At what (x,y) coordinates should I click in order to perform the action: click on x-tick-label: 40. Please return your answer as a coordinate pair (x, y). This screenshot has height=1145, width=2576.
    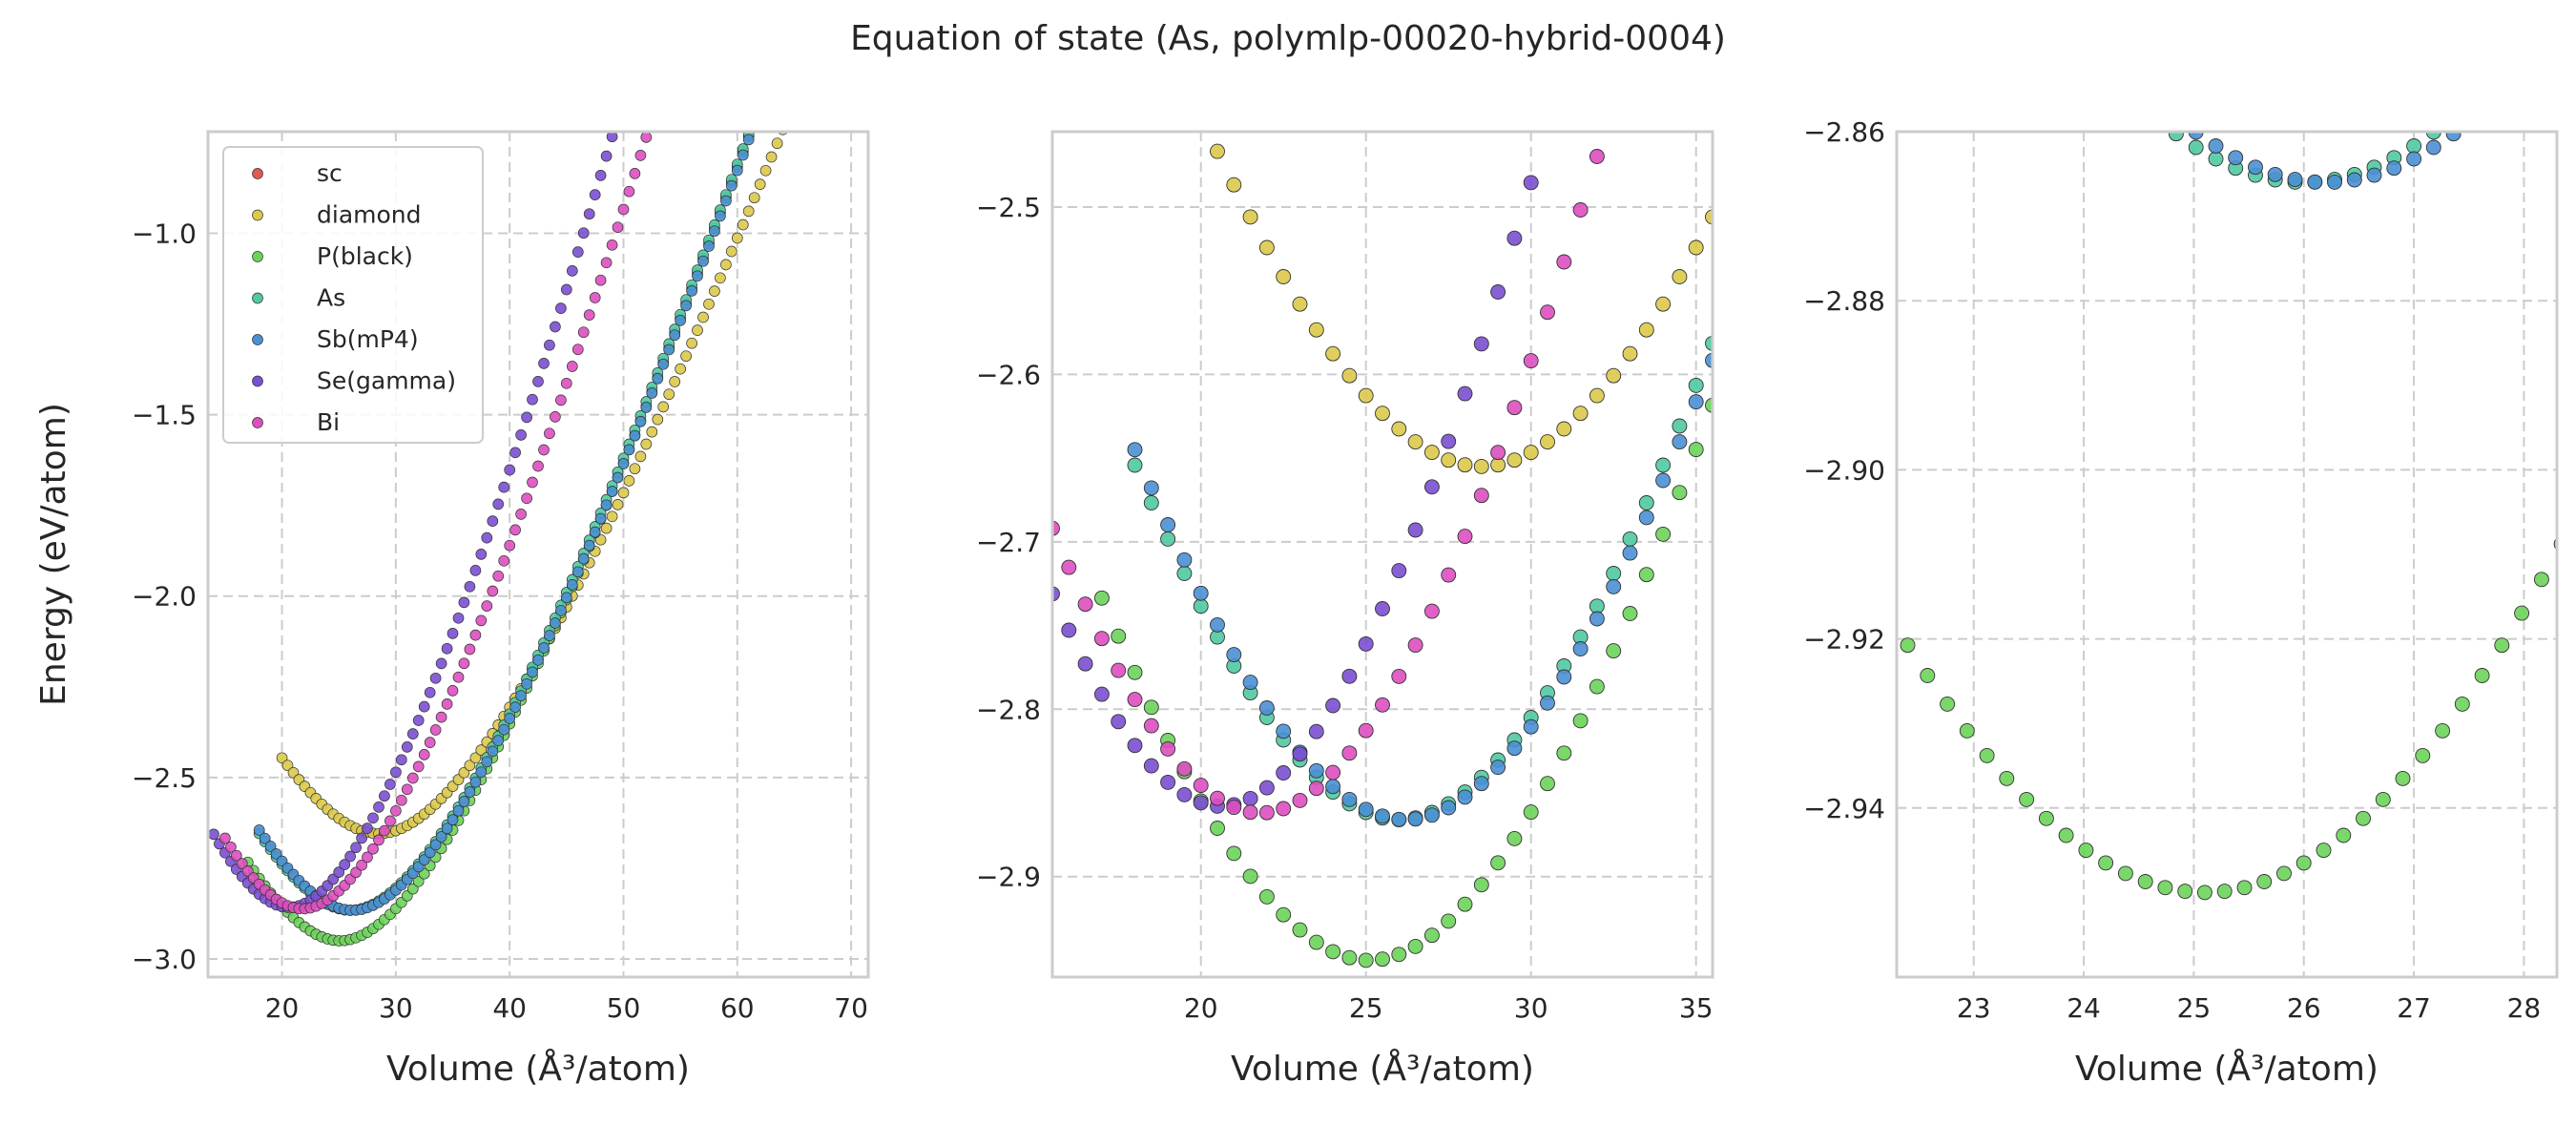
    Looking at the image, I should click on (509, 1008).